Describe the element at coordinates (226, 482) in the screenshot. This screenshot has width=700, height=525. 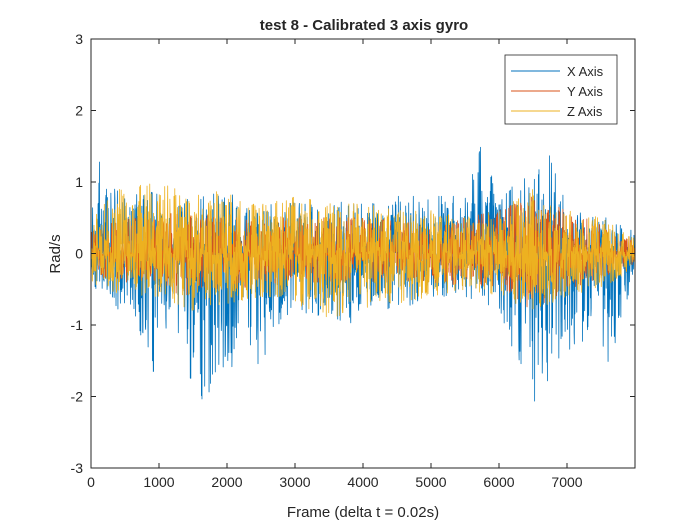
I see `x-tick-label: 2000` at that location.